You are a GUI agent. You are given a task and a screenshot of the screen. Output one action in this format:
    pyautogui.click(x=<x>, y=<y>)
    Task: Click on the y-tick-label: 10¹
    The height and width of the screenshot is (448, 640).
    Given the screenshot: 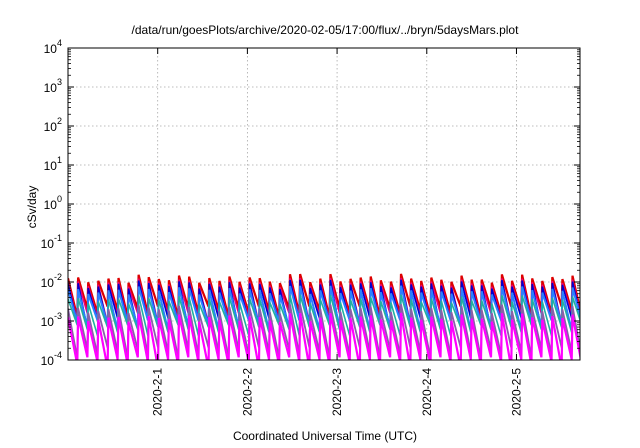 What is the action you would take?
    pyautogui.click(x=53, y=164)
    